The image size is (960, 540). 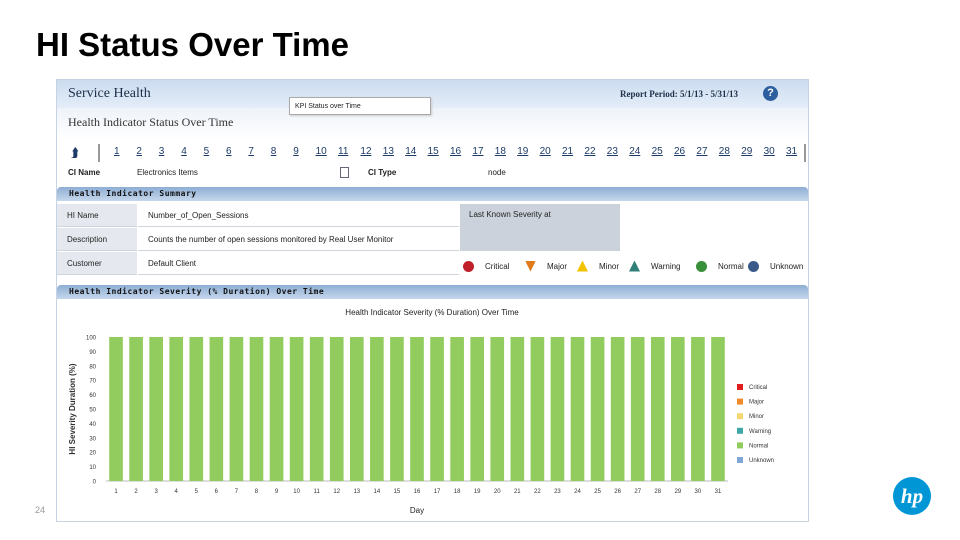 What do you see at coordinates (657, 151) in the screenshot?
I see `day-link-25: 25` at bounding box center [657, 151].